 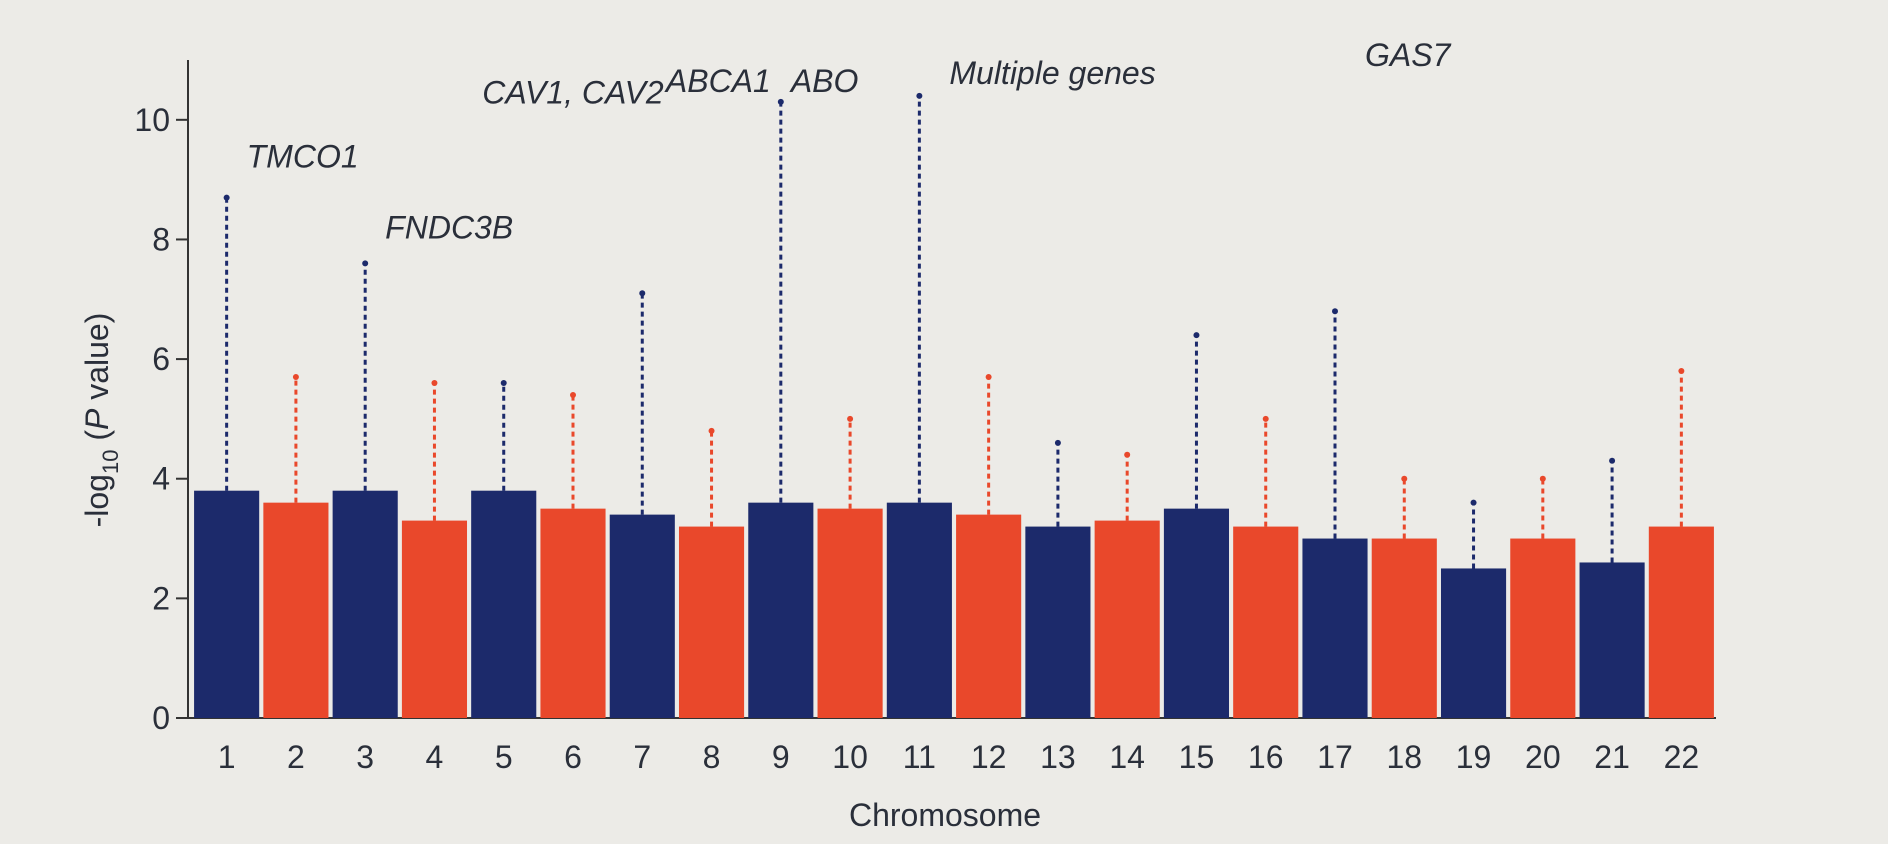 What do you see at coordinates (945, 815) in the screenshot?
I see `x-axis-label: Chromosome` at bounding box center [945, 815].